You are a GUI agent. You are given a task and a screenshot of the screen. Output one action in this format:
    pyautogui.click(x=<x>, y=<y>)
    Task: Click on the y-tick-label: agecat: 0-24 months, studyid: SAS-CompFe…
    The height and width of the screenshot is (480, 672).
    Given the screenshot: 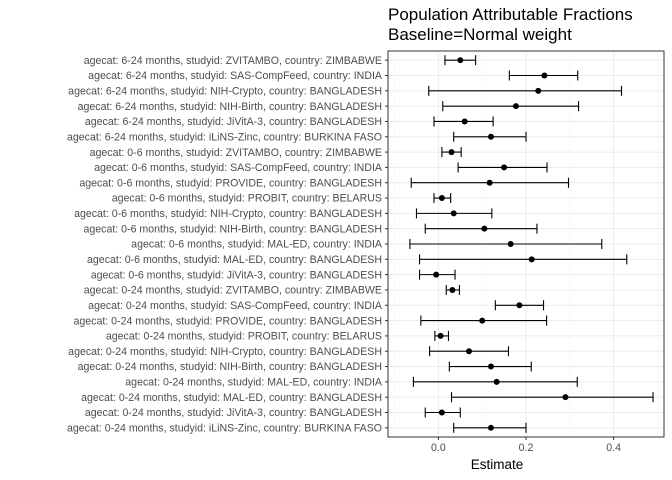 What is the action you would take?
    pyautogui.click(x=235, y=306)
    